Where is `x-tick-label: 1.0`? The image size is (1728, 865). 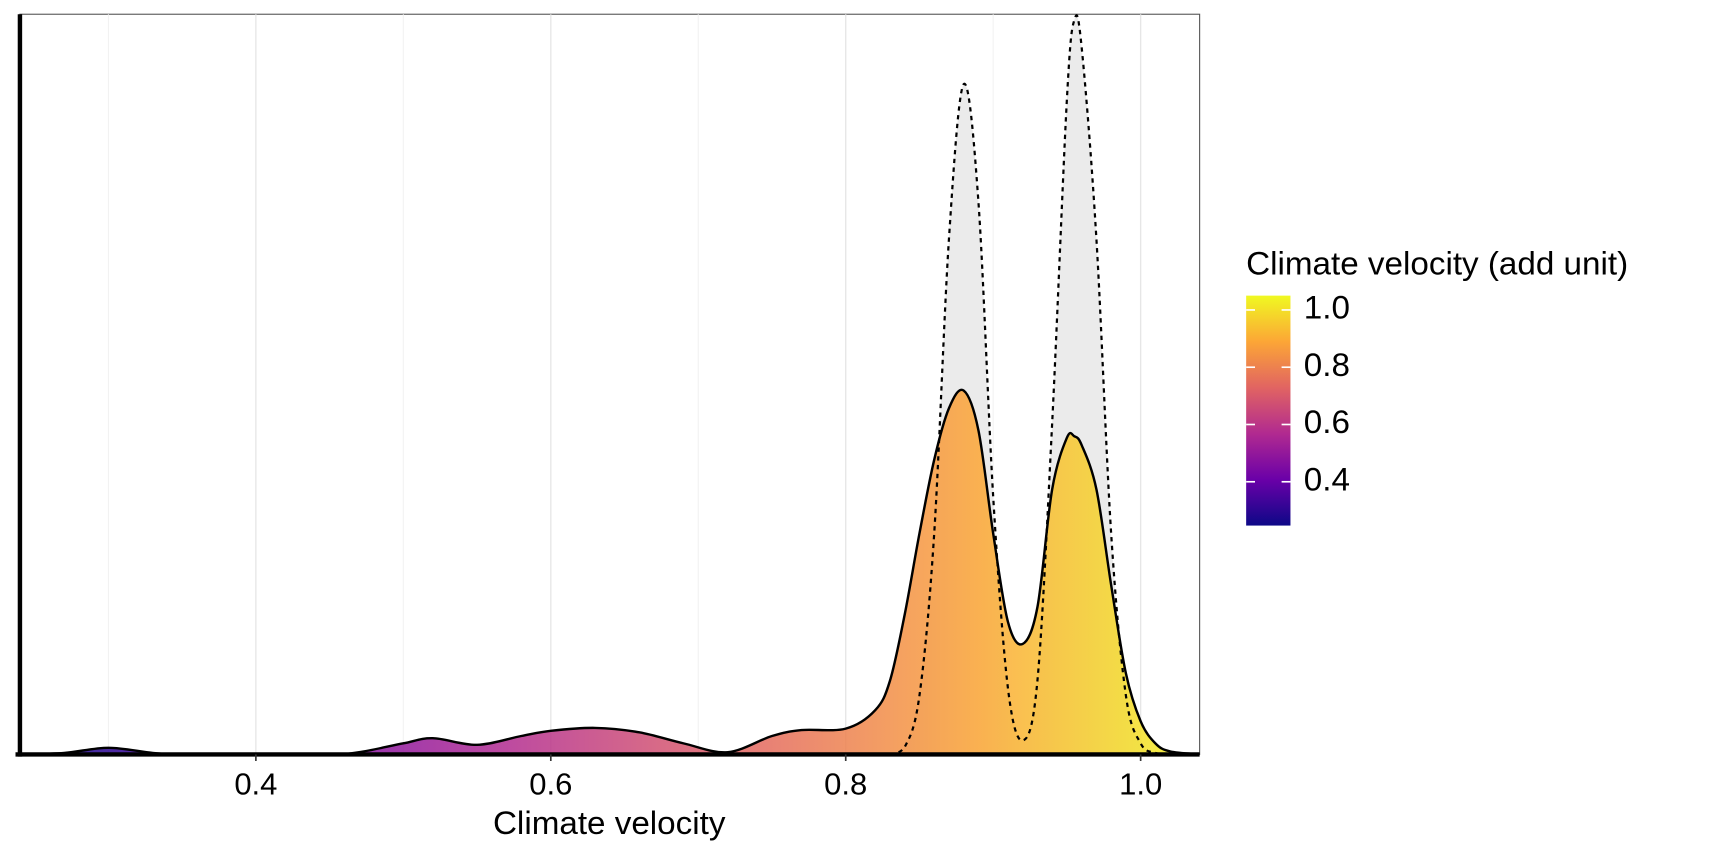 x-tick-label: 1.0 is located at coordinates (1140, 783).